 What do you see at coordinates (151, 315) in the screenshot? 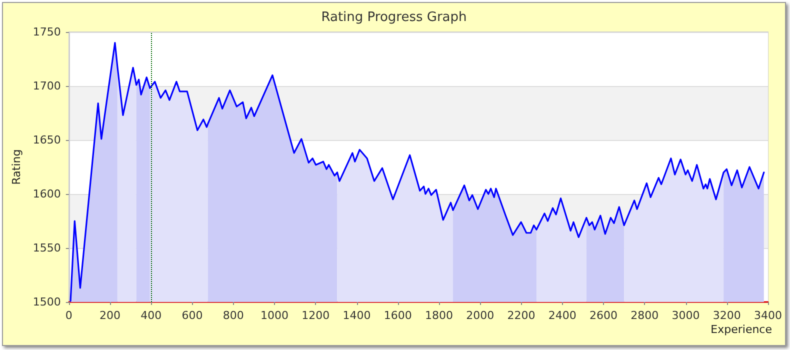
I see `x-tick-label: 400` at bounding box center [151, 315].